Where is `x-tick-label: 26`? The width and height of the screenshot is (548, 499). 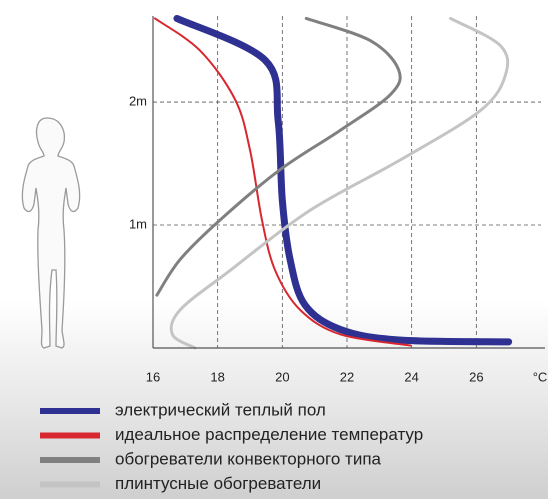 x-tick-label: 26 is located at coordinates (476, 376).